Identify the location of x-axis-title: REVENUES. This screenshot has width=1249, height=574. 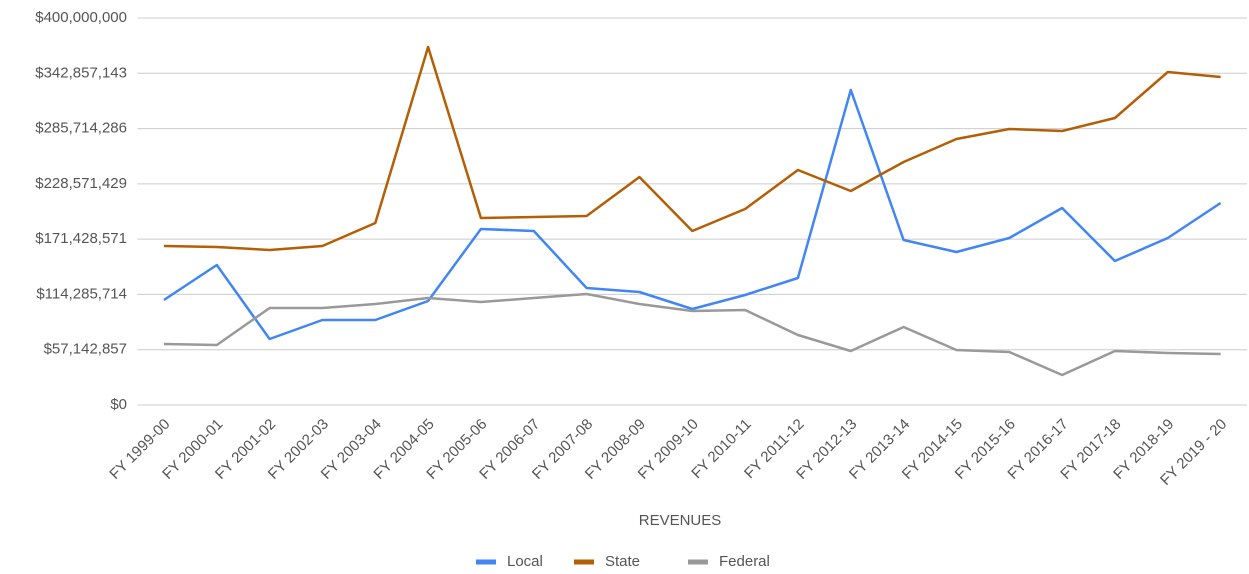
(680, 520).